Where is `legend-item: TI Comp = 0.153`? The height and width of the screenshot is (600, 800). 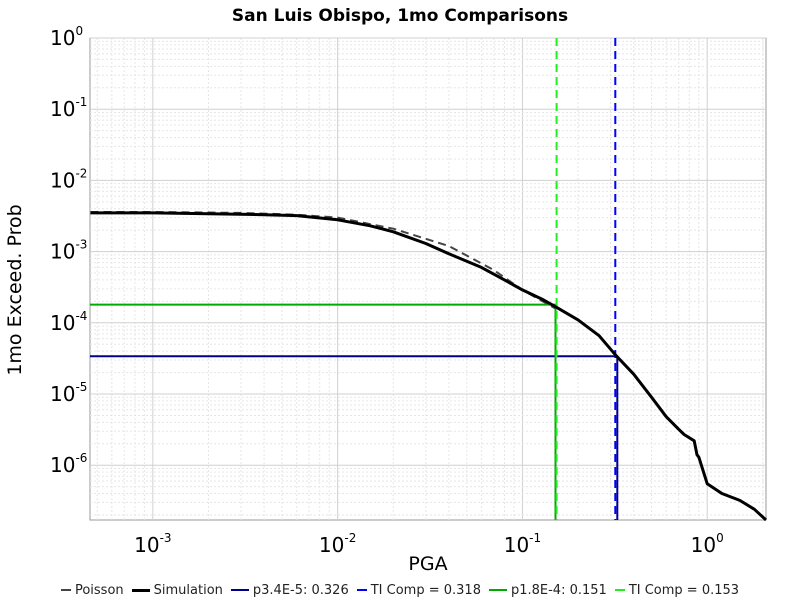
legend-item: TI Comp = 0.153 is located at coordinates (677, 590).